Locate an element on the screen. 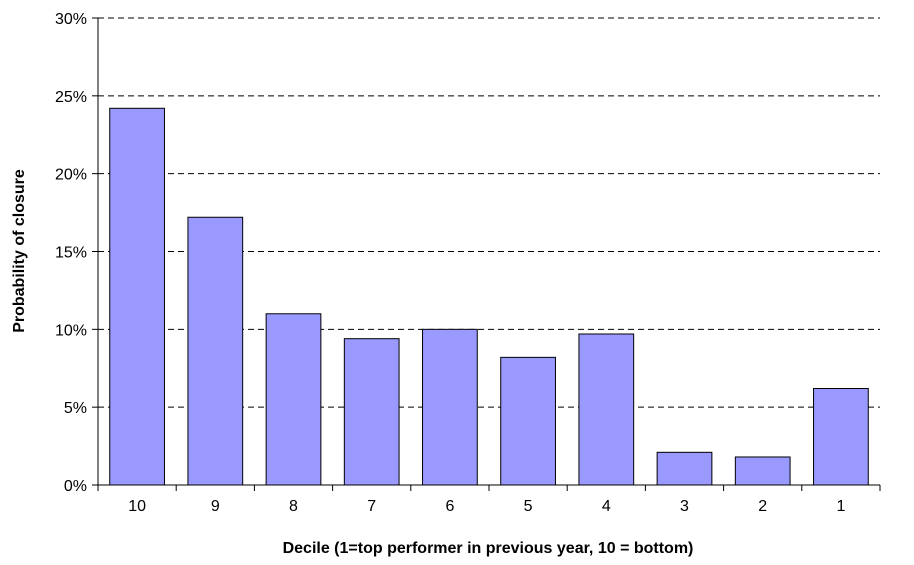 The width and height of the screenshot is (914, 565). y-tick-label: 25% is located at coordinates (71, 97).